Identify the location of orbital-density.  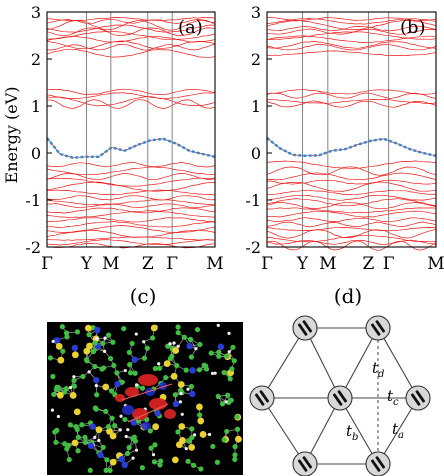
(145, 402).